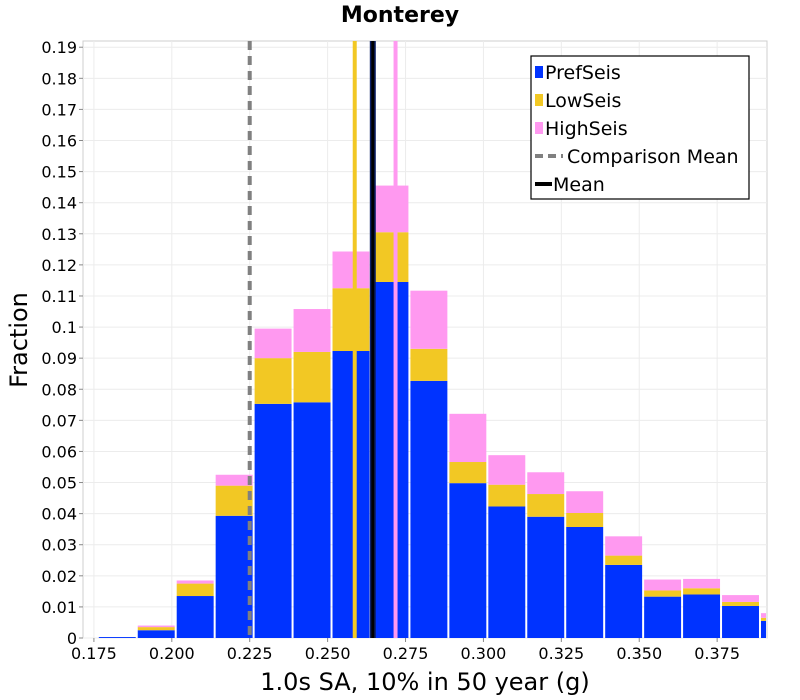 The width and height of the screenshot is (800, 700). Describe the element at coordinates (586, 129) in the screenshot. I see `legend-label-highseis: HighSeis` at that location.